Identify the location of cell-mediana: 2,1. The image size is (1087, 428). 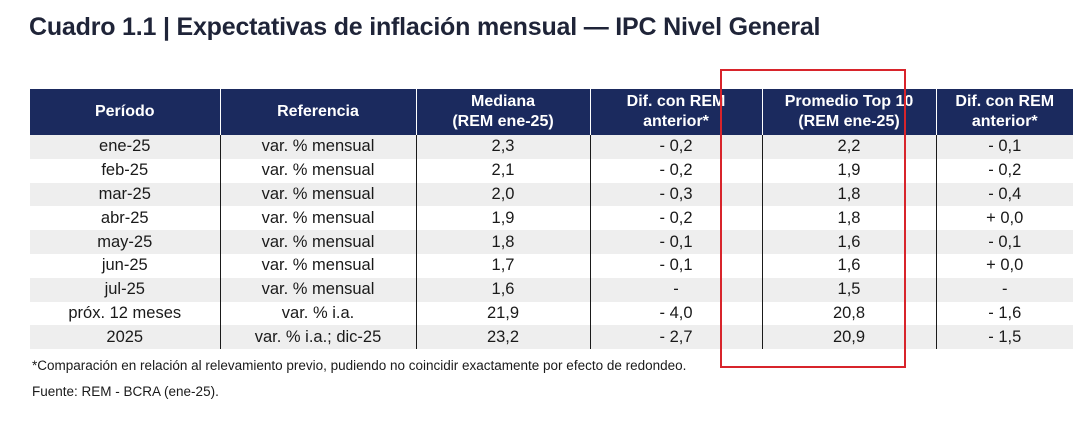
(502, 170).